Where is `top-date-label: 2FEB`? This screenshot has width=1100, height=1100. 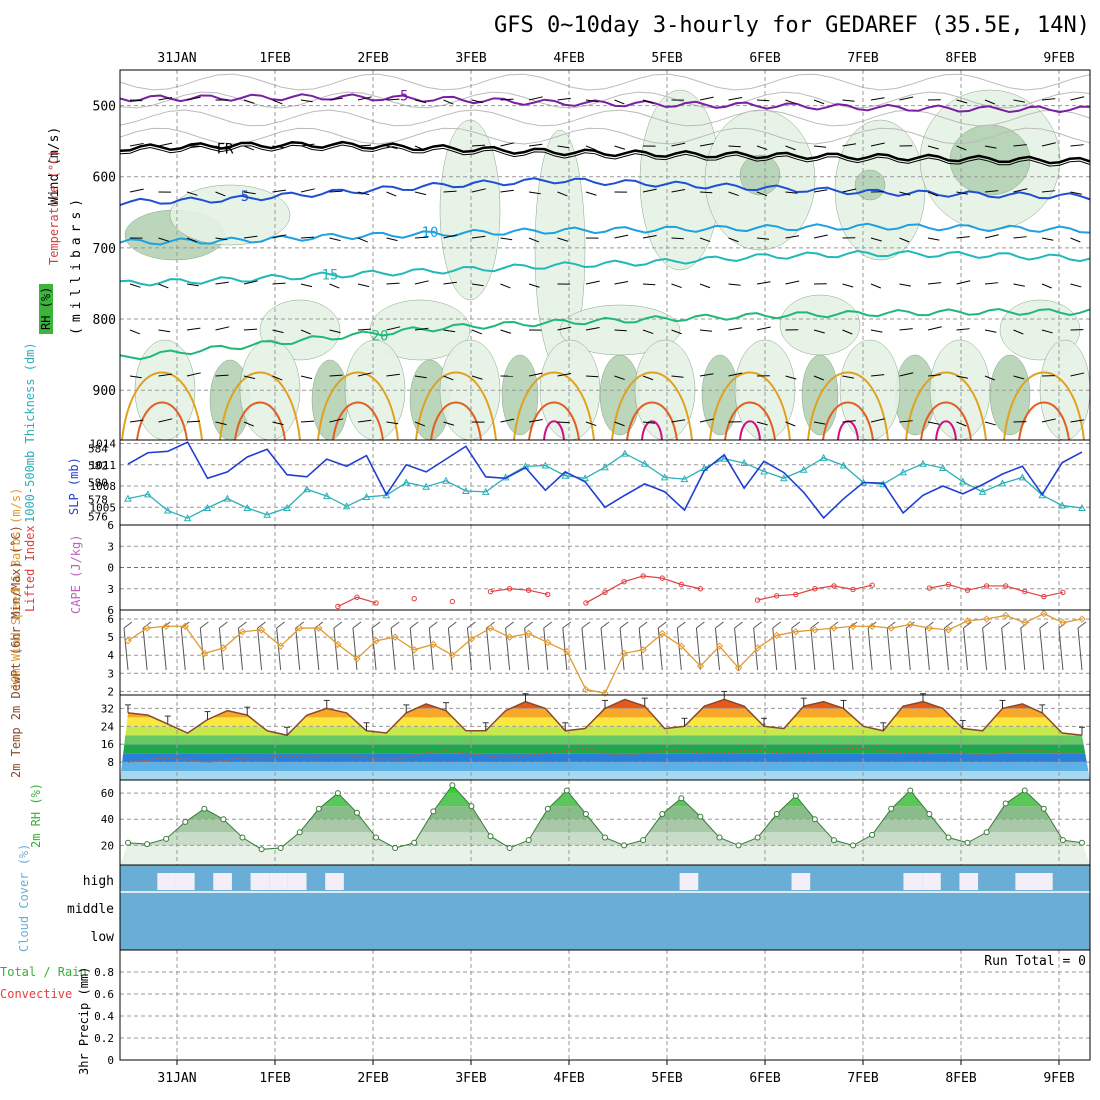
top-date-label: 2FEB is located at coordinates (372, 58).